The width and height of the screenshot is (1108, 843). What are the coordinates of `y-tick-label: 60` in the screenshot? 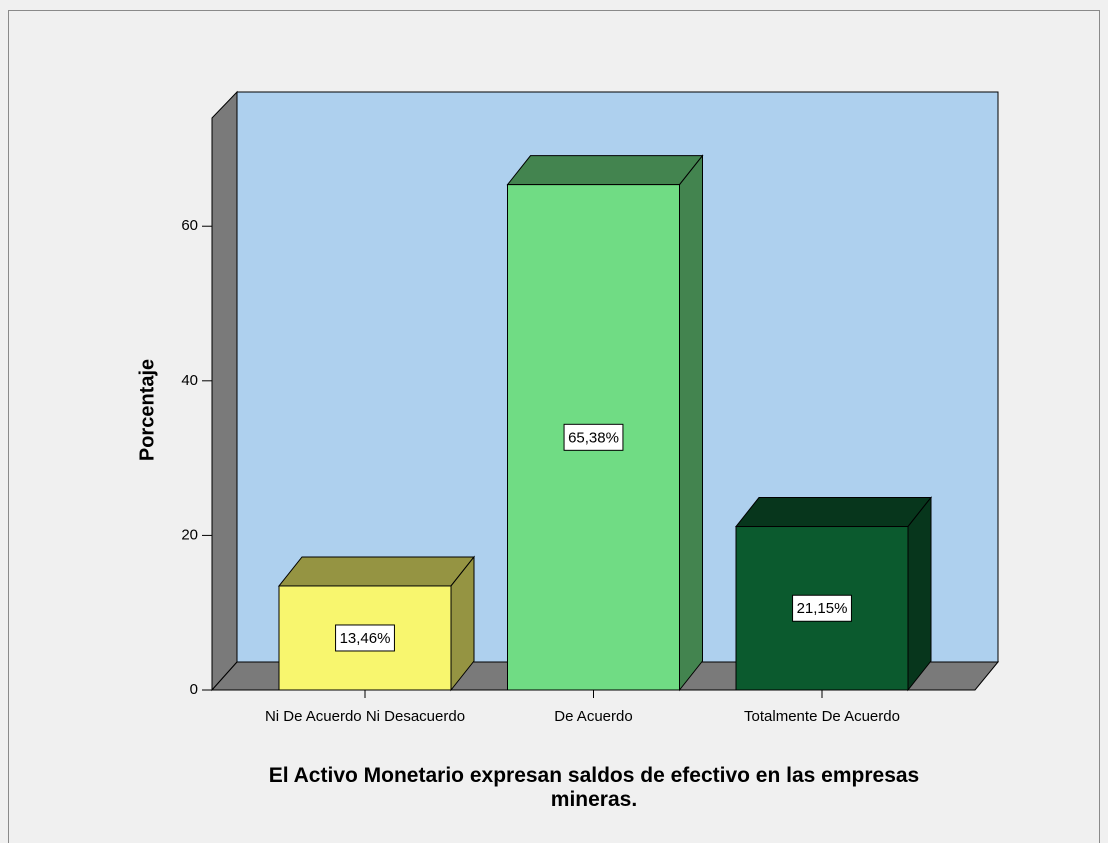 It's located at (189, 225).